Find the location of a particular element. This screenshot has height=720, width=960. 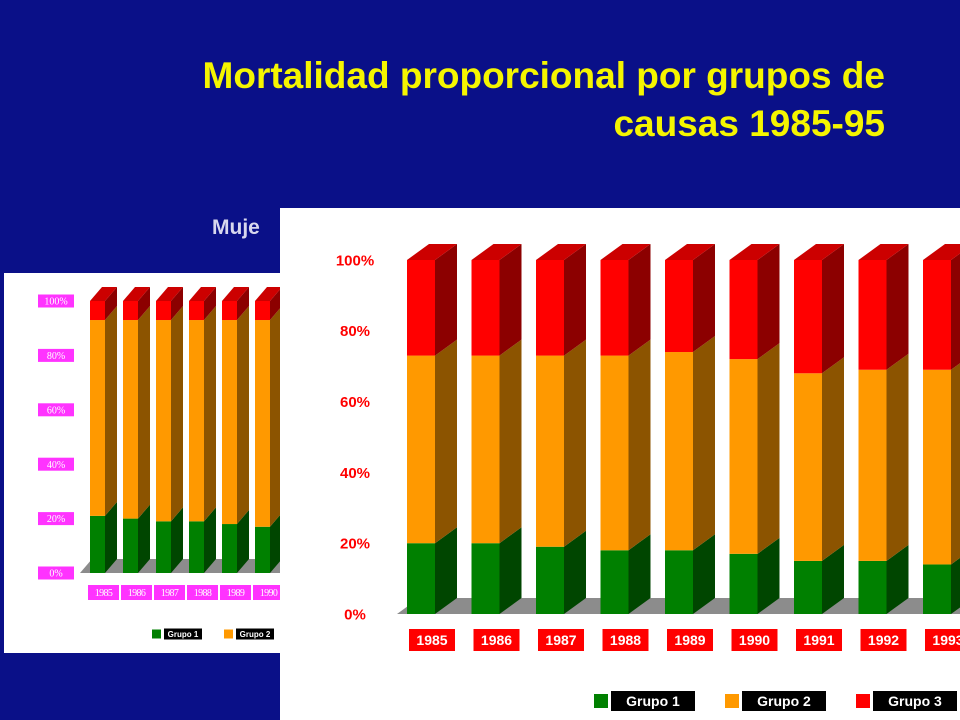

x-tick-label: 1992 is located at coordinates (883, 640).